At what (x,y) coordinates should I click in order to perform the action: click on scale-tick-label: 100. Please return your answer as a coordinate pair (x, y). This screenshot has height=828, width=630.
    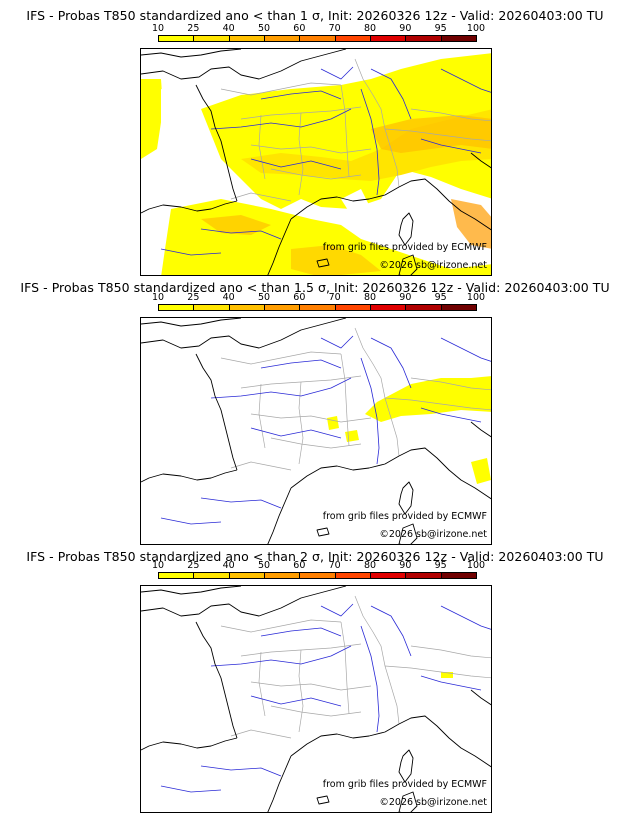
    Looking at the image, I should click on (476, 565).